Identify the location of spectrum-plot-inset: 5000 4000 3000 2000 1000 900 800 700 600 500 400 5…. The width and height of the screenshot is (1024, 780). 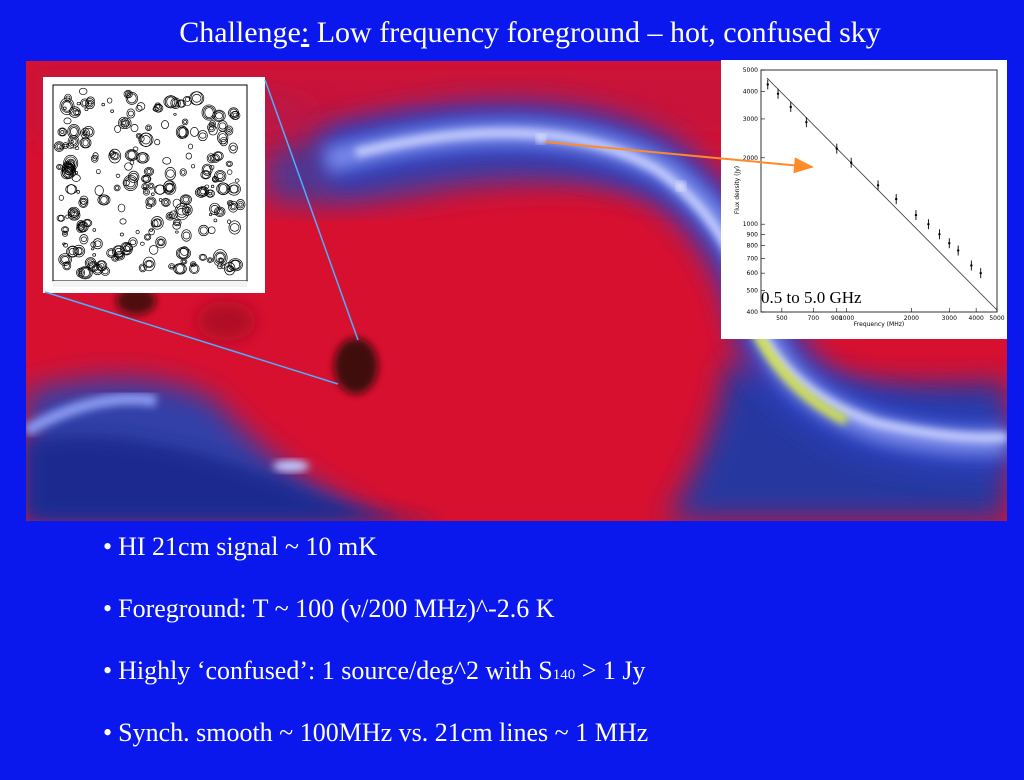
(864, 199).